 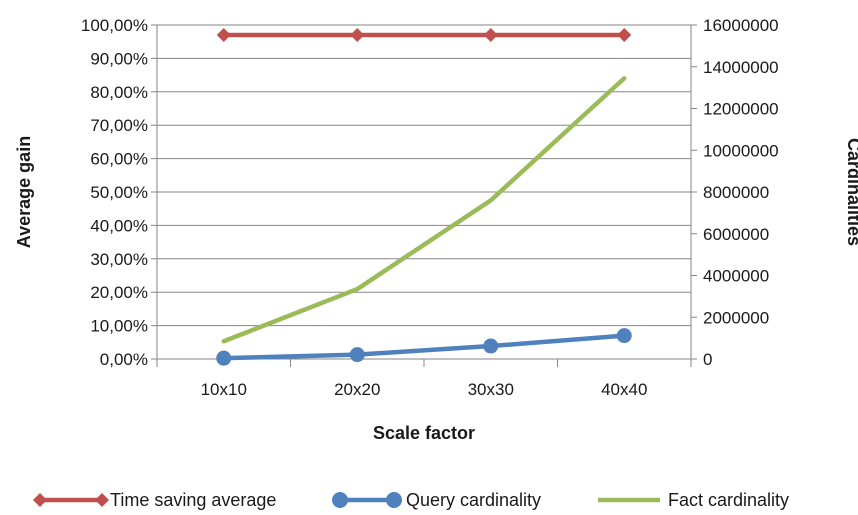 What do you see at coordinates (193, 500) in the screenshot?
I see `legend-label: Time saving average` at bounding box center [193, 500].